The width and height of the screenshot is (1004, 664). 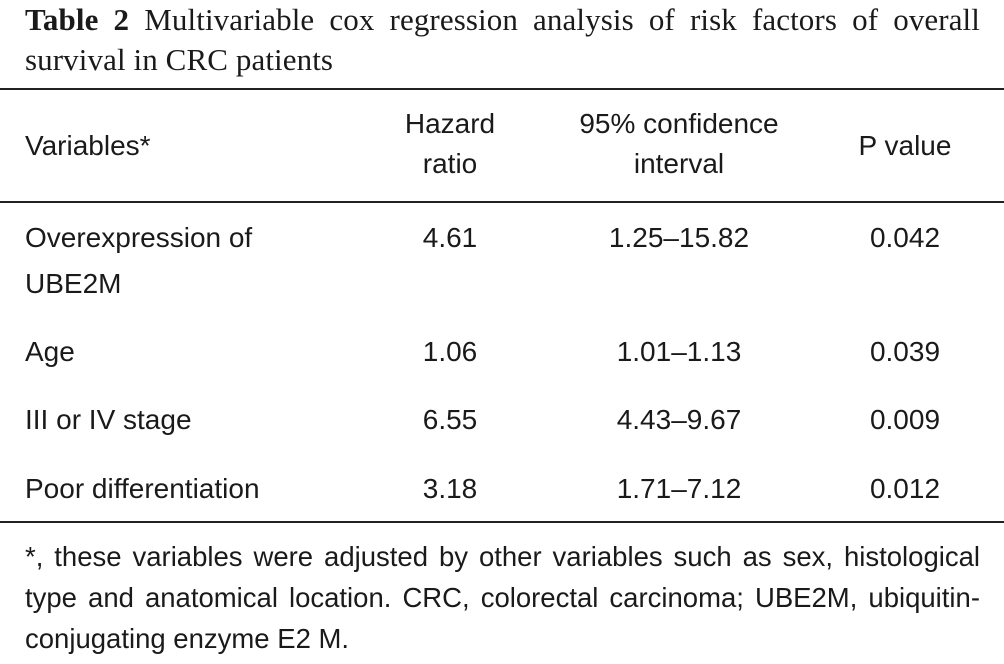 I want to click on row-3-hazard-ratio: 6.55, so click(x=450, y=419).